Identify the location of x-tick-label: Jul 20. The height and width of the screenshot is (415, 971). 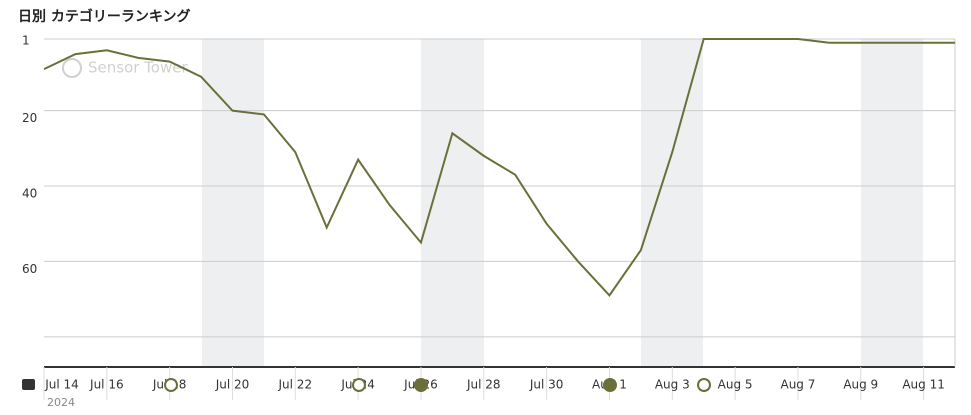
(232, 385).